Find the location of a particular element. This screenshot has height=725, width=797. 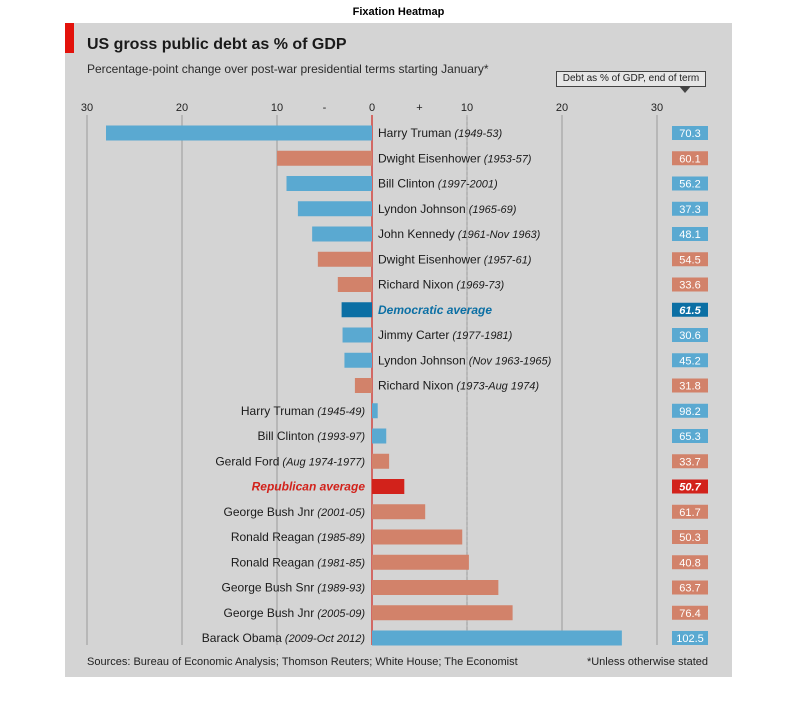

term-period: (Aug 1974-1977) is located at coordinates (322, 462).